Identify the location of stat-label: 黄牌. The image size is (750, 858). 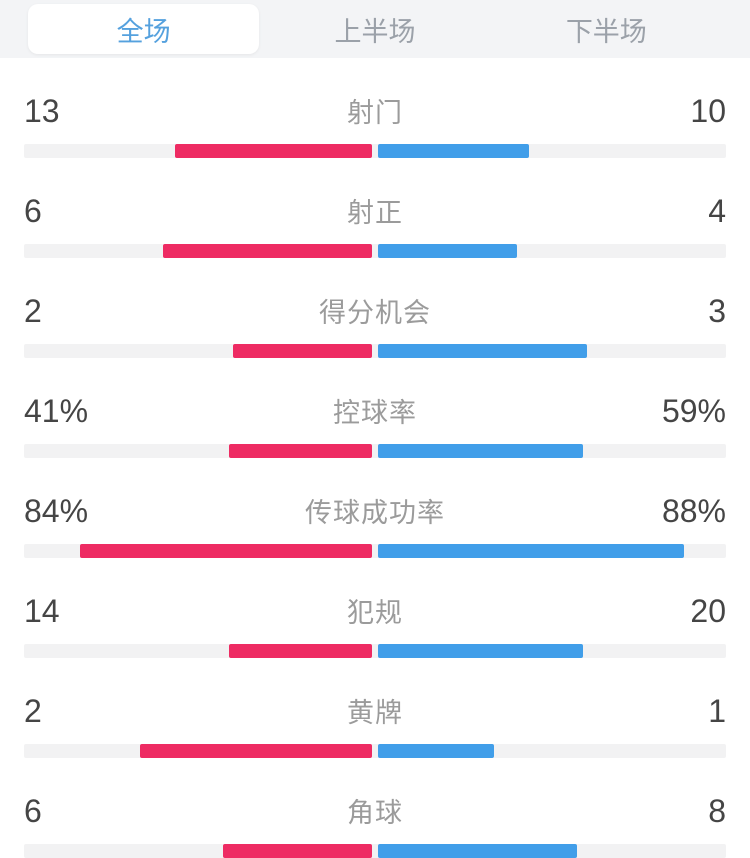
(375, 713).